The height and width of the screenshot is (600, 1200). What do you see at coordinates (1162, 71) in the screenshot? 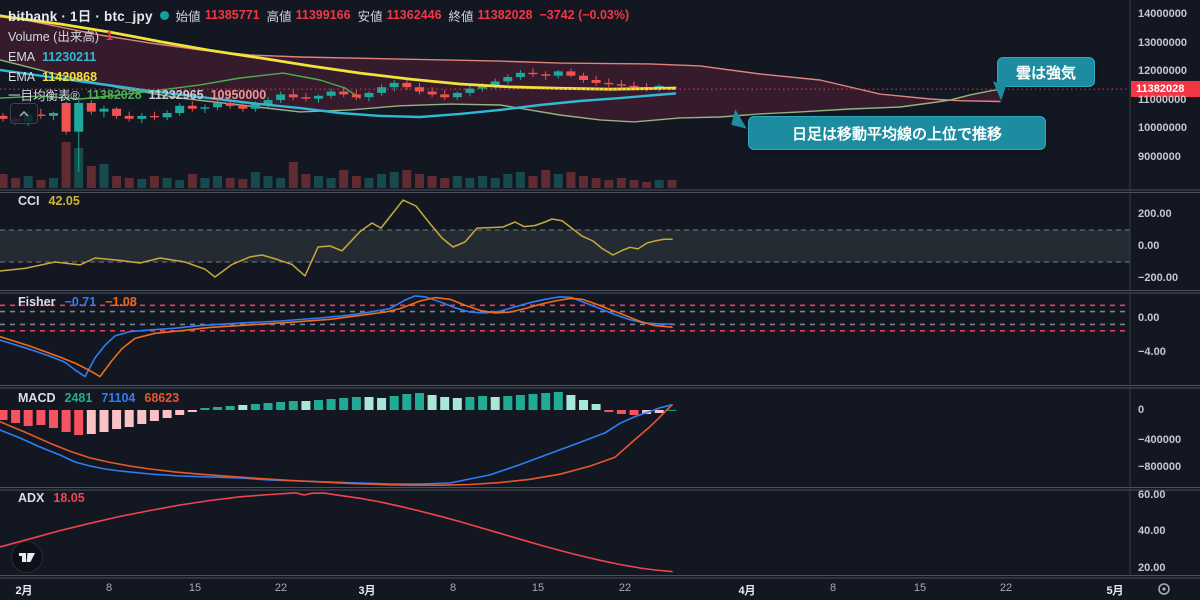
I see `price-tick: 12000000` at bounding box center [1162, 71].